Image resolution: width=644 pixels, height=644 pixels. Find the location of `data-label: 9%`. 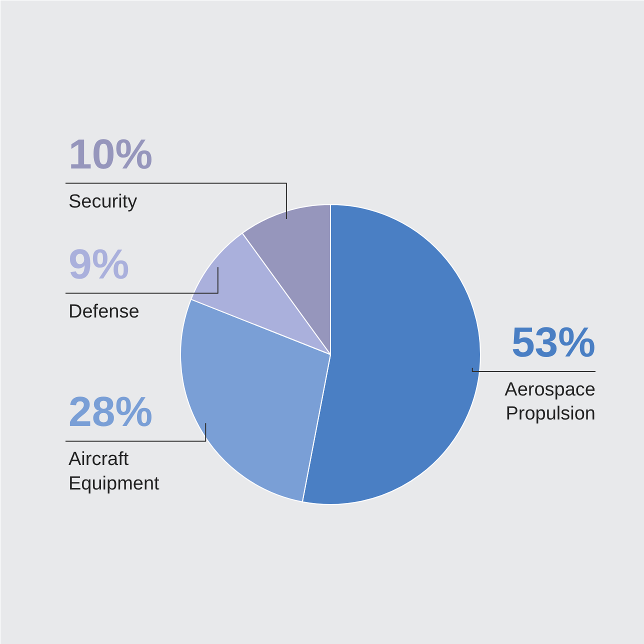

data-label: 9% is located at coordinates (99, 264).